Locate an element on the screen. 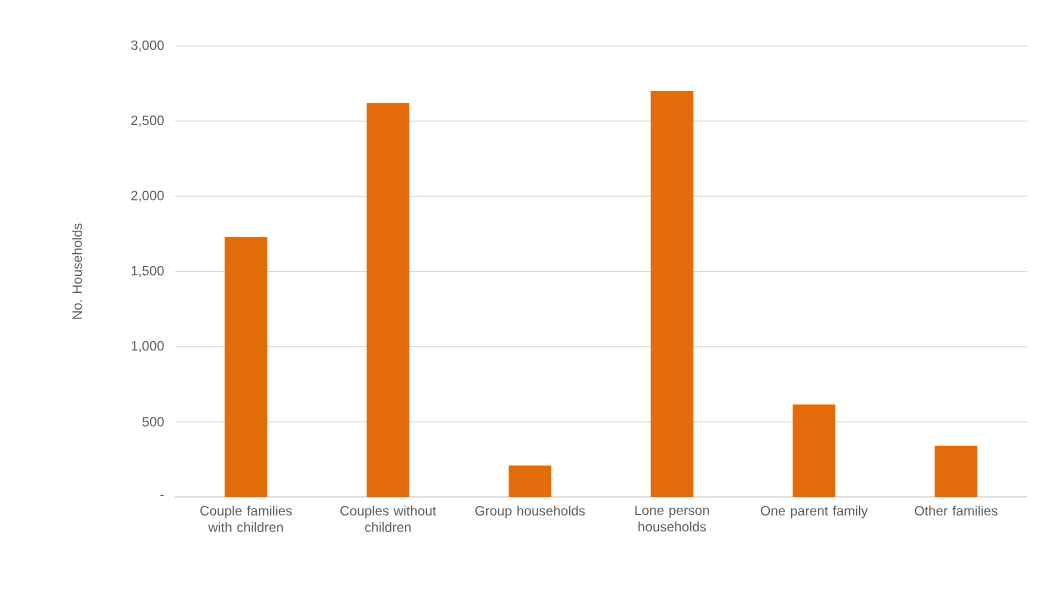 The height and width of the screenshot is (607, 1042). x-tick-label: Other families is located at coordinates (956, 510).